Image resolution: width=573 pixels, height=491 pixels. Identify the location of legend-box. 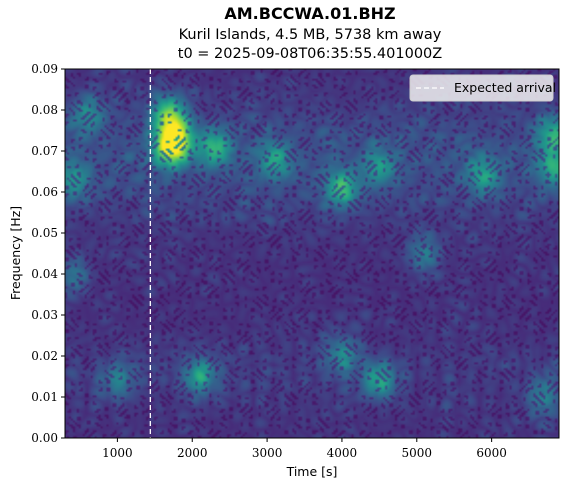
(481, 88).